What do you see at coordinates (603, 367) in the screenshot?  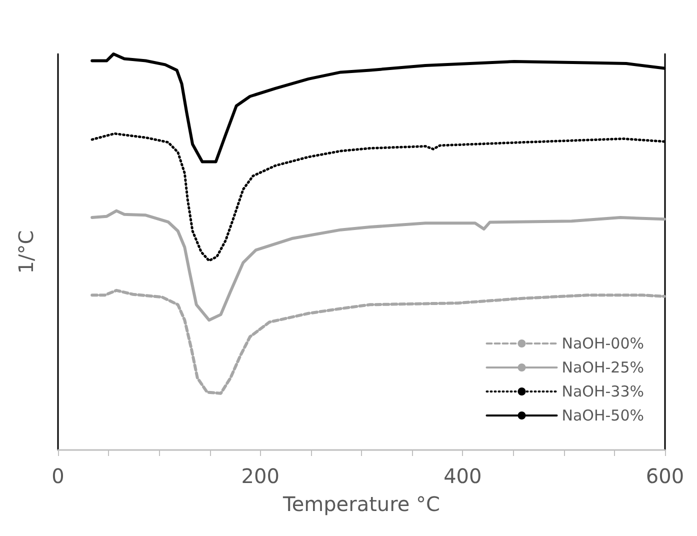 I see `legend-label: NaOH-25%` at bounding box center [603, 367].